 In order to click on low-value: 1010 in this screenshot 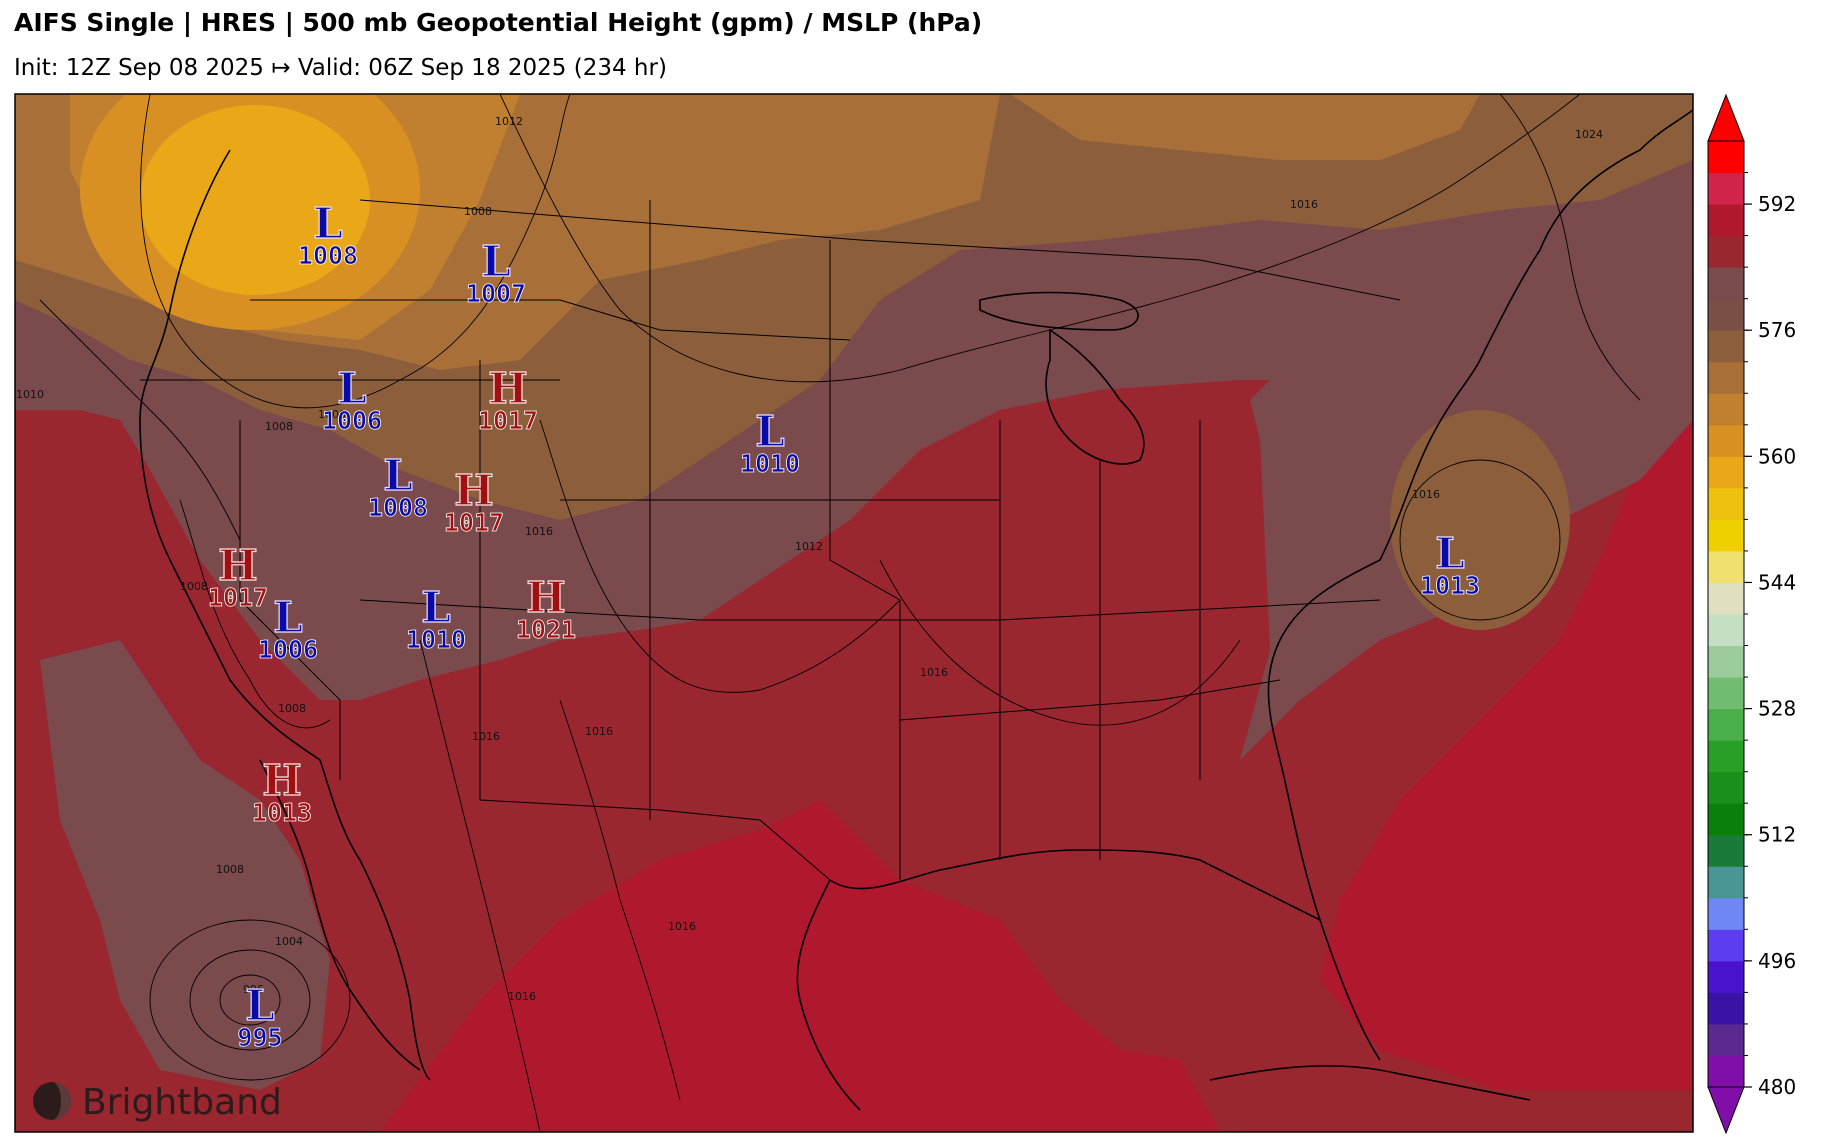, I will do `click(436, 639)`.